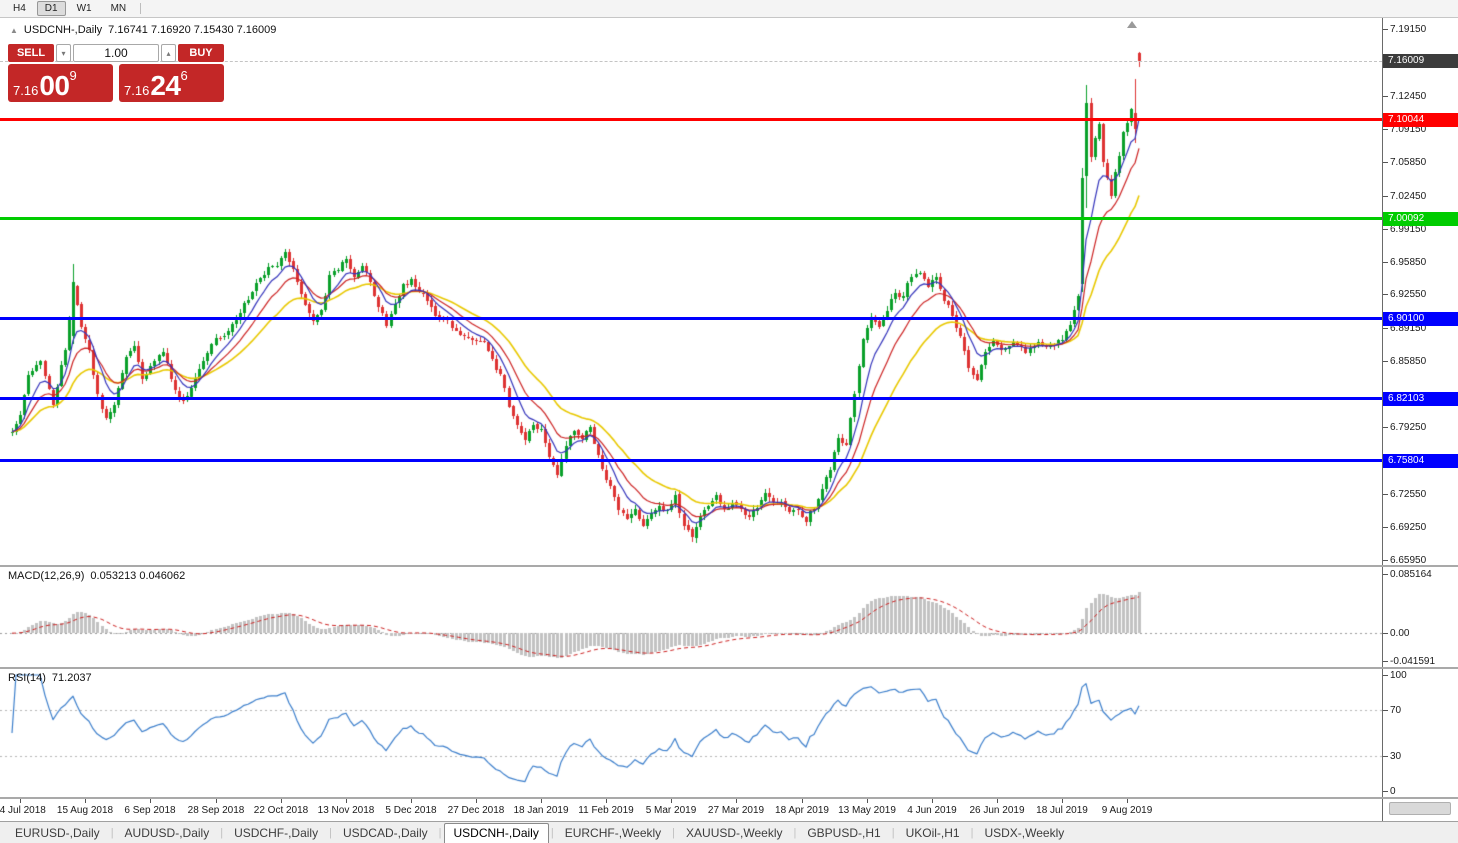  What do you see at coordinates (1408, 494) in the screenshot?
I see `price-scale-label: 6.72550` at bounding box center [1408, 494].